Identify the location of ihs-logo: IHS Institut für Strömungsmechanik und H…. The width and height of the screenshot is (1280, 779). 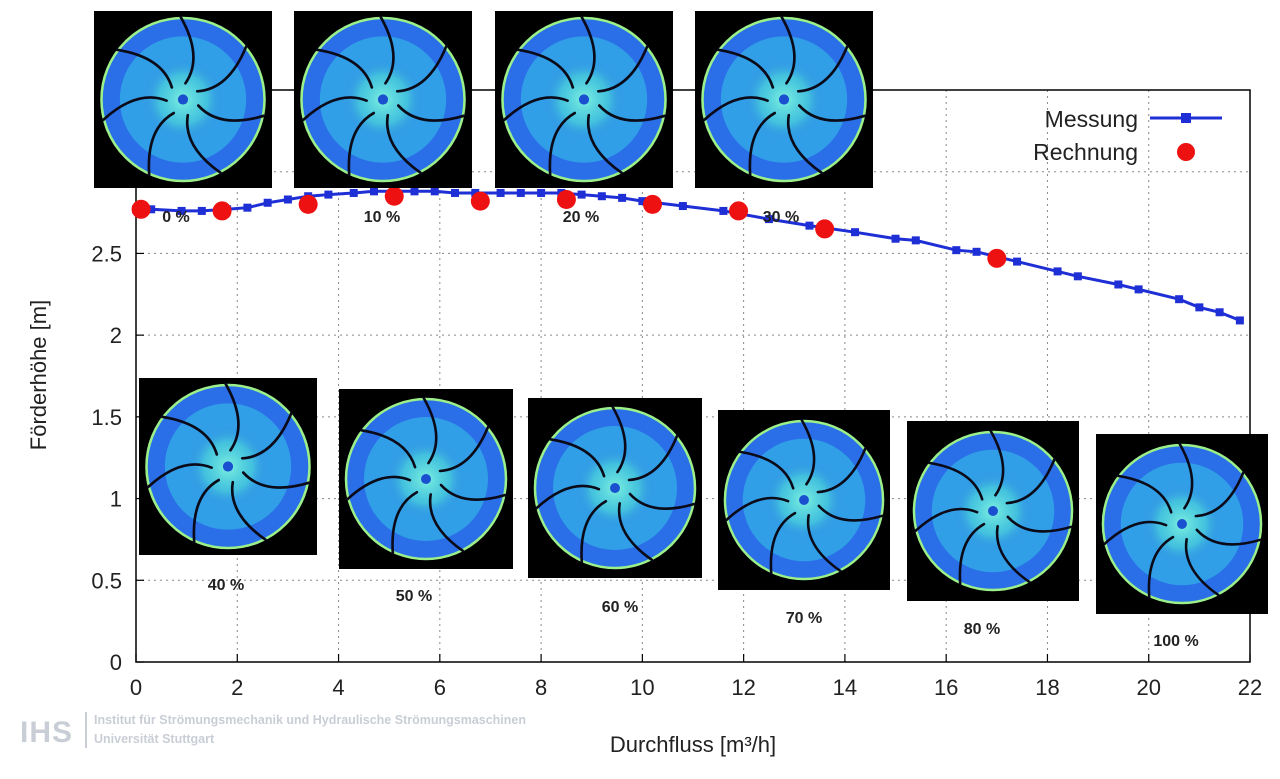
(273, 730).